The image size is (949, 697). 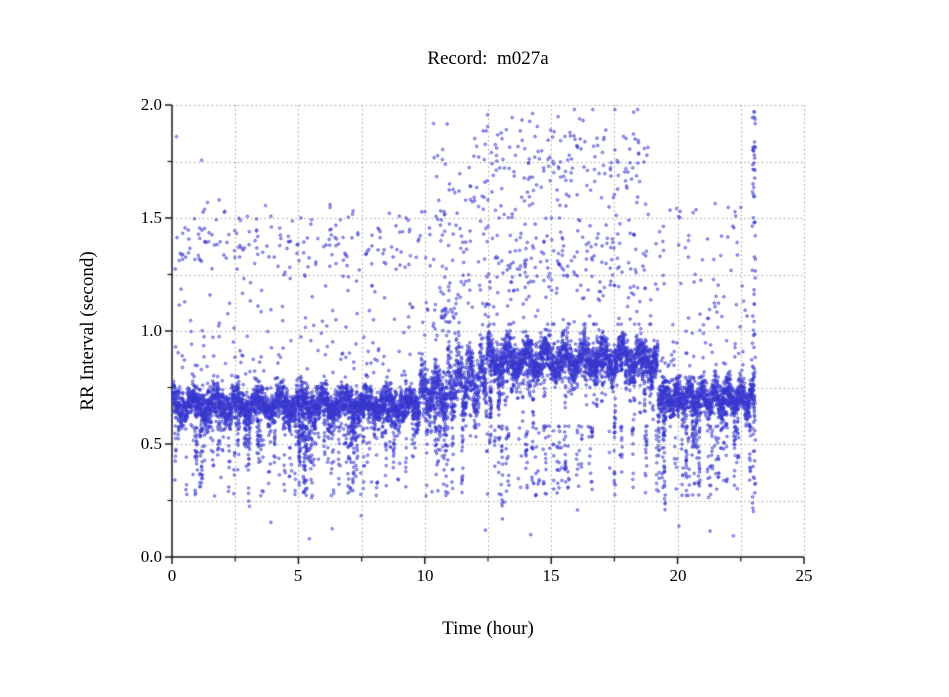 I want to click on y-axis-label: RR Interval (second), so click(x=87, y=331).